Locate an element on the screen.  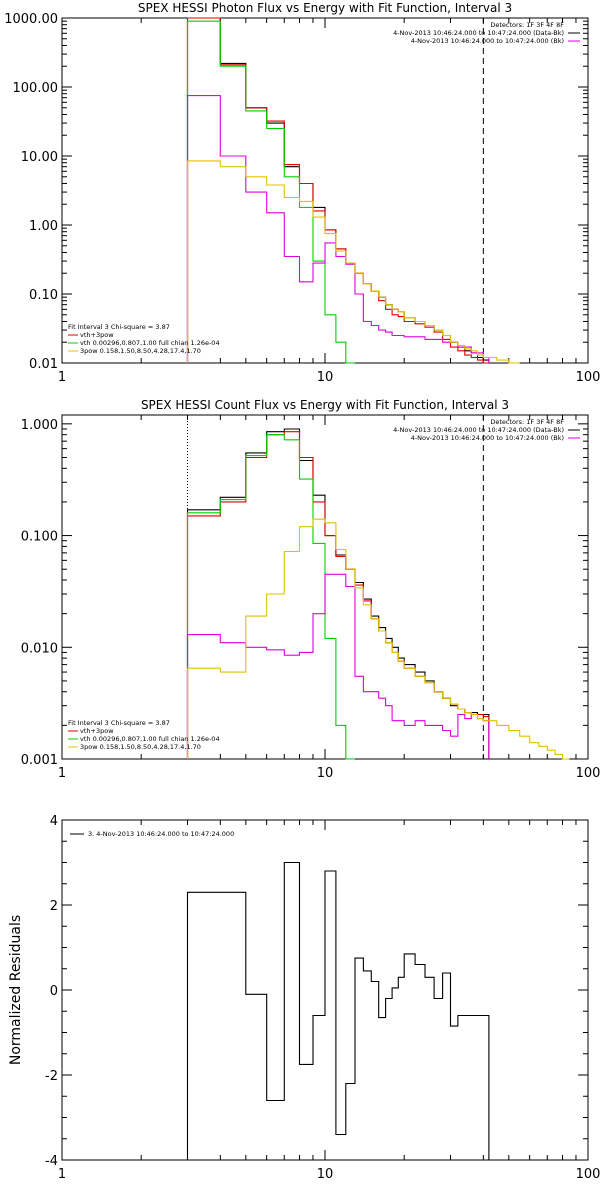
y-tick-label: 1.000 is located at coordinates (39, 425).